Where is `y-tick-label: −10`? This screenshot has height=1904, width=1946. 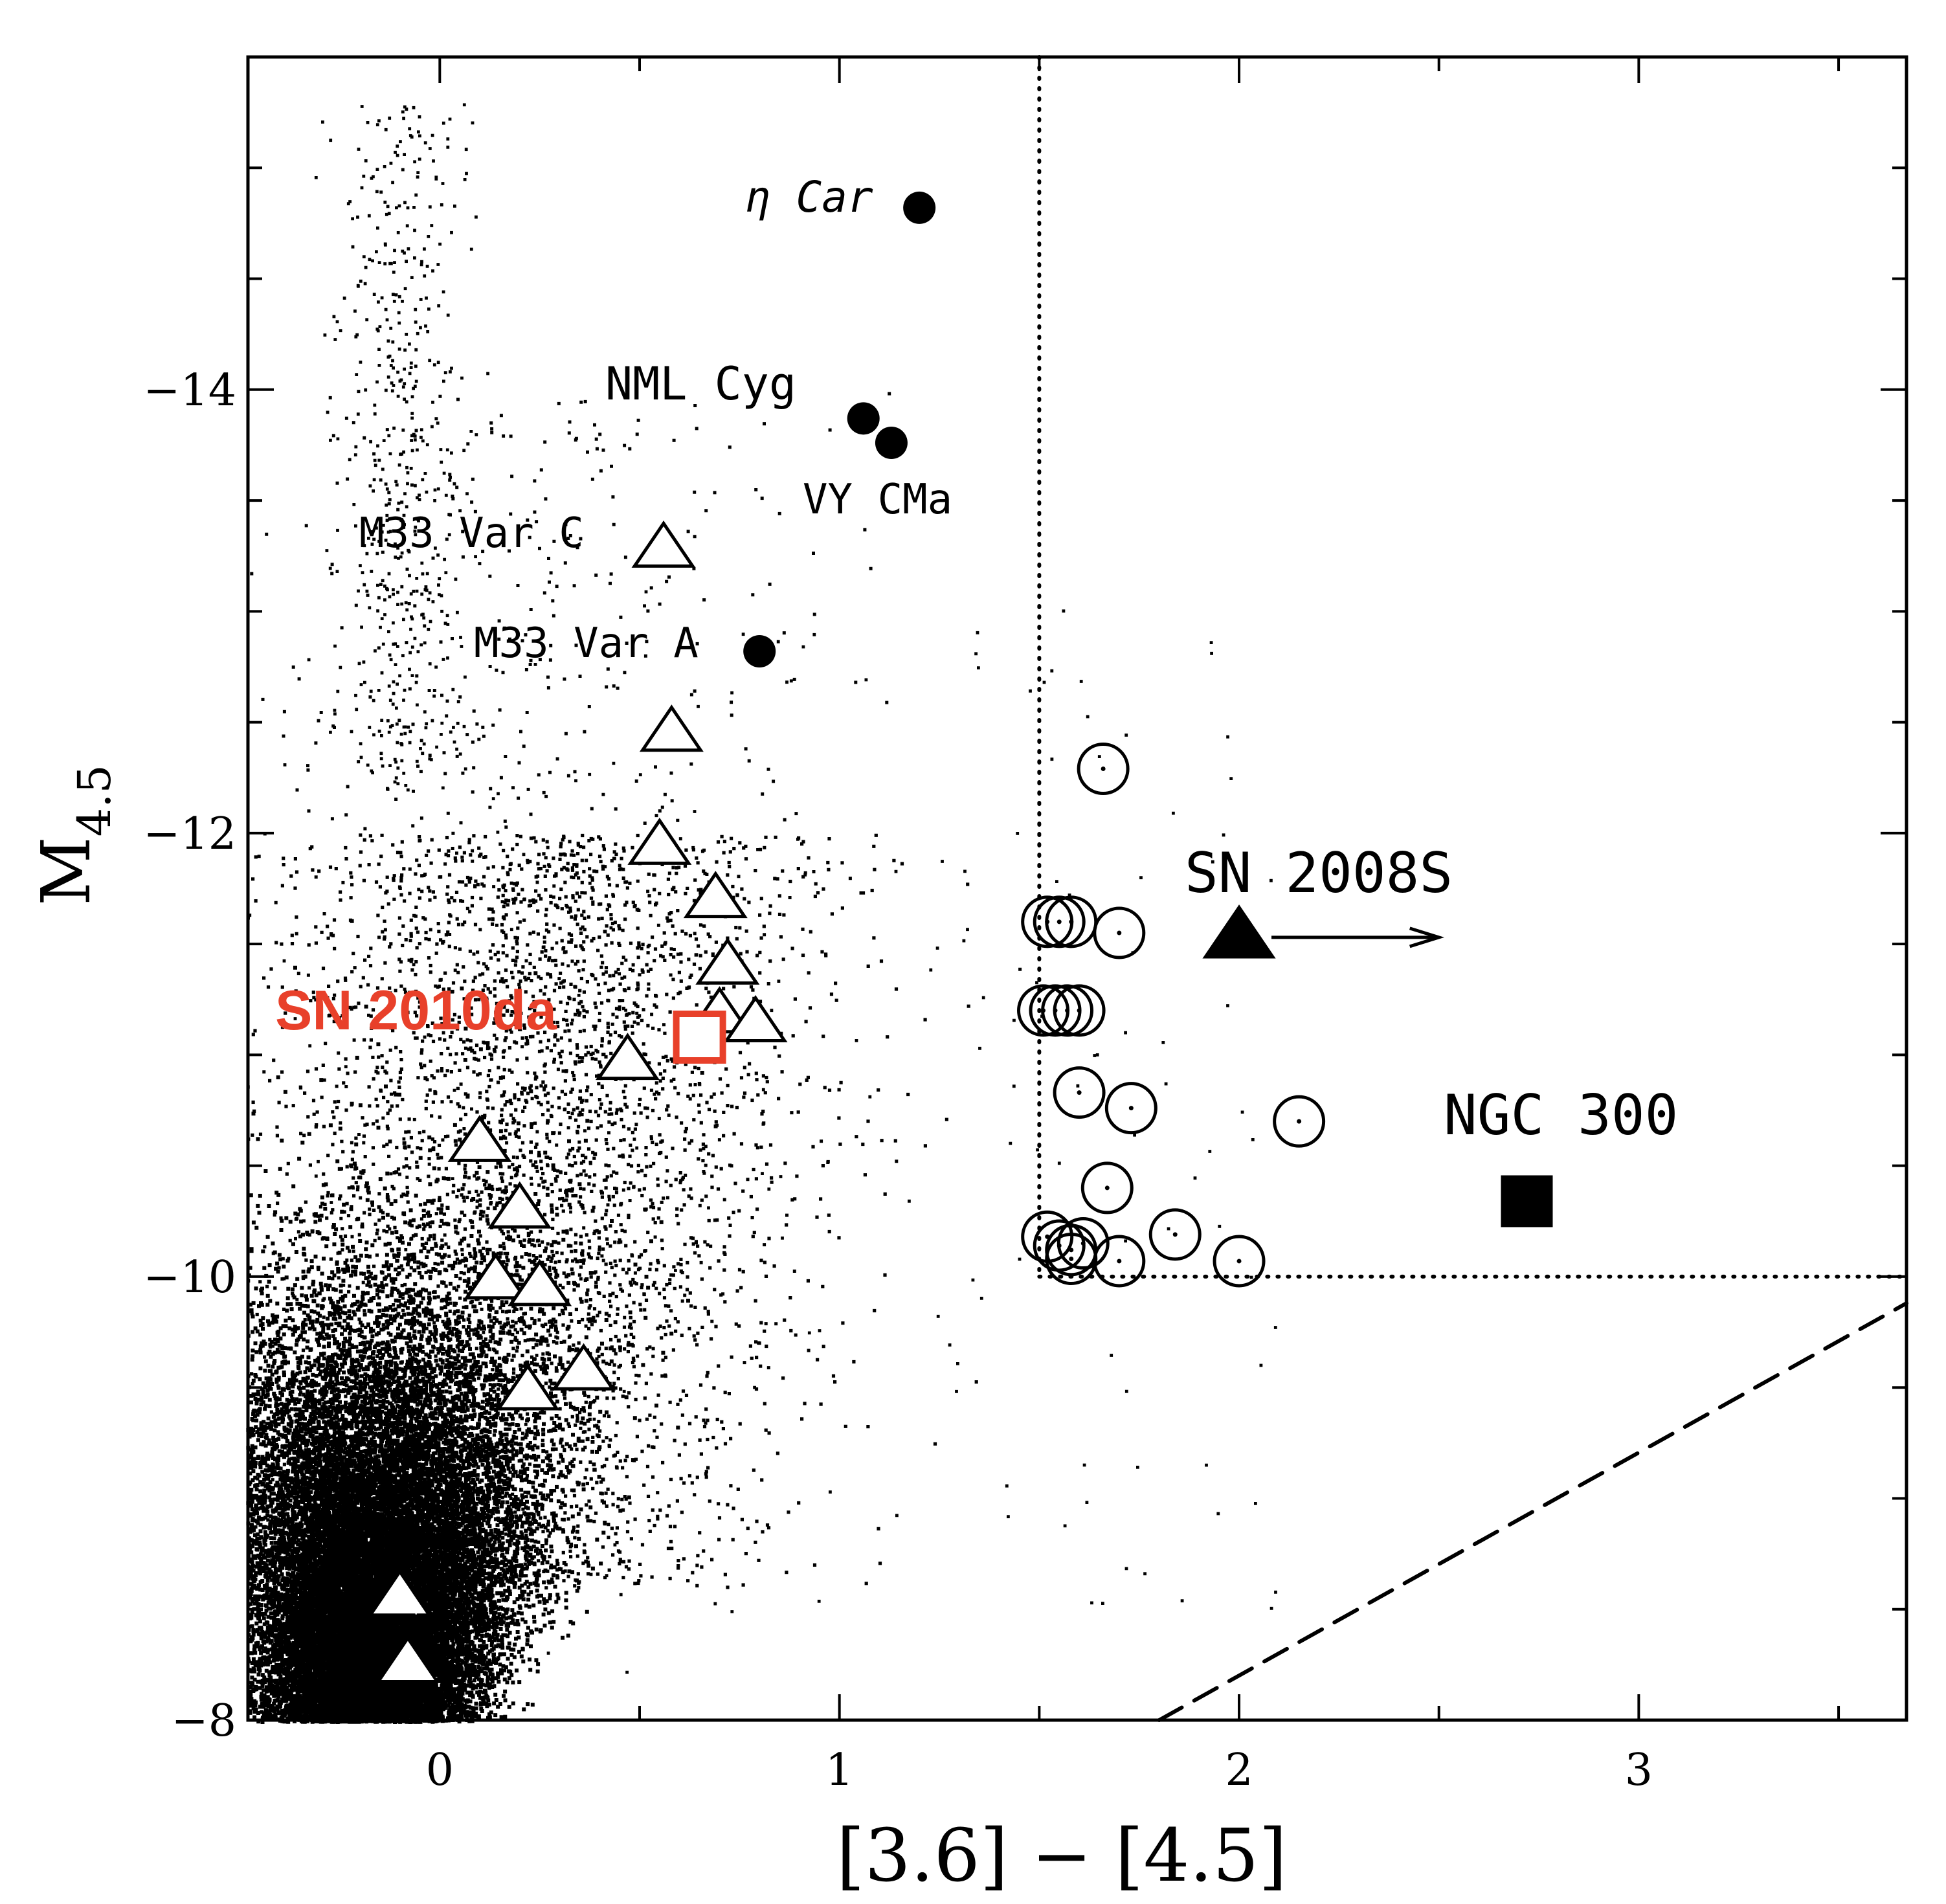 y-tick-label: −10 is located at coordinates (190, 1277).